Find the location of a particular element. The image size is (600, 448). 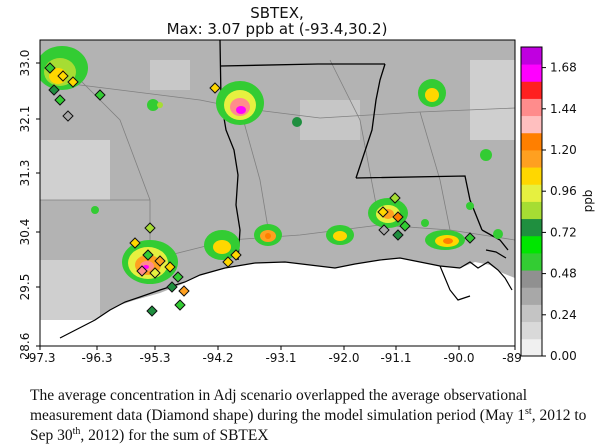

map-title-line1: SBTEX, is located at coordinates (277, 13).